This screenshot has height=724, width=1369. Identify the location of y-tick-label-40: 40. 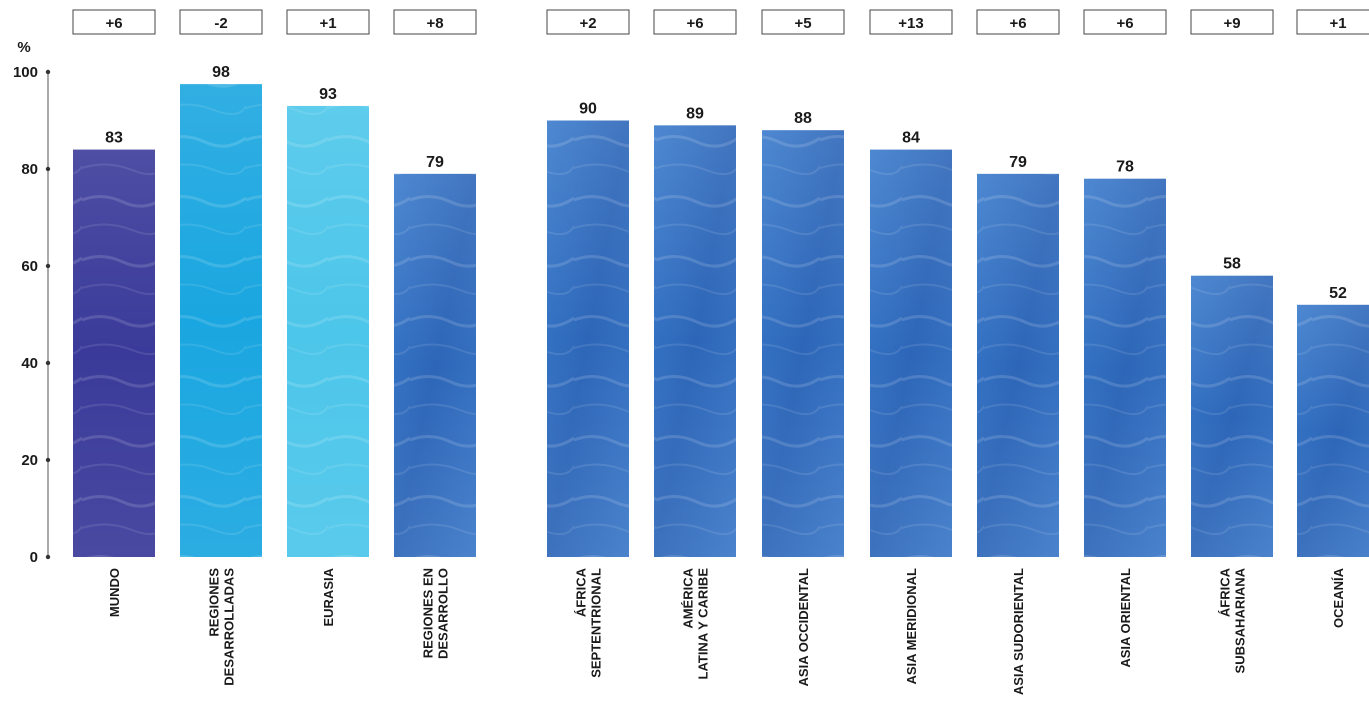
(29, 363).